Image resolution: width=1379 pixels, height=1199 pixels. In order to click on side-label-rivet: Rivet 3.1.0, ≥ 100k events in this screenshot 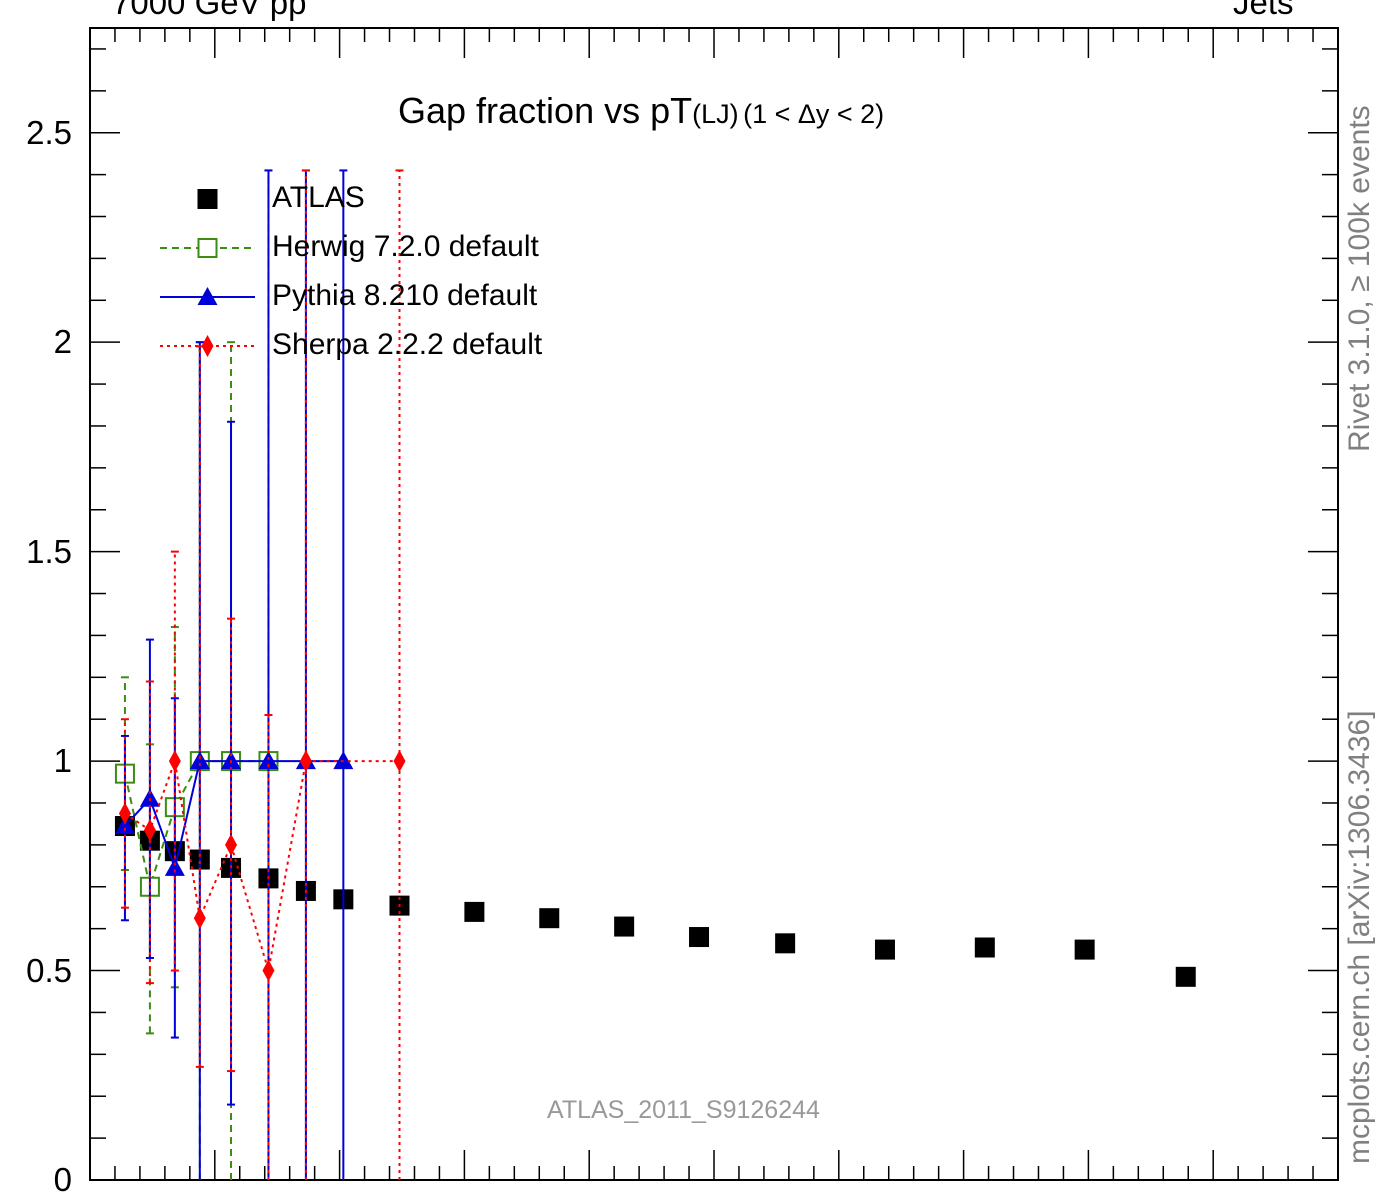, I will do `click(1360, 278)`.